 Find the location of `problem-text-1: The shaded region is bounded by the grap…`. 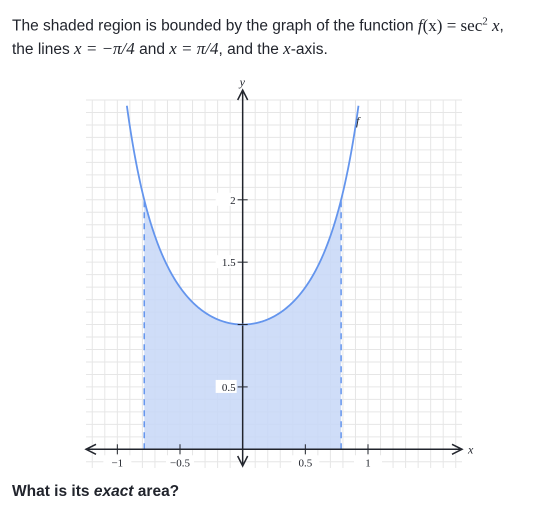

problem-text-1: The shaded region is bounded by the grap… is located at coordinates (215, 26).